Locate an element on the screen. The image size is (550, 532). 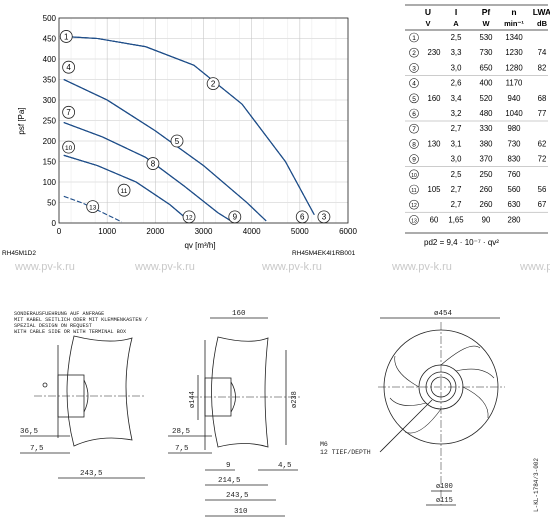
curve-label-text: 9 is located at coordinates (235, 217).